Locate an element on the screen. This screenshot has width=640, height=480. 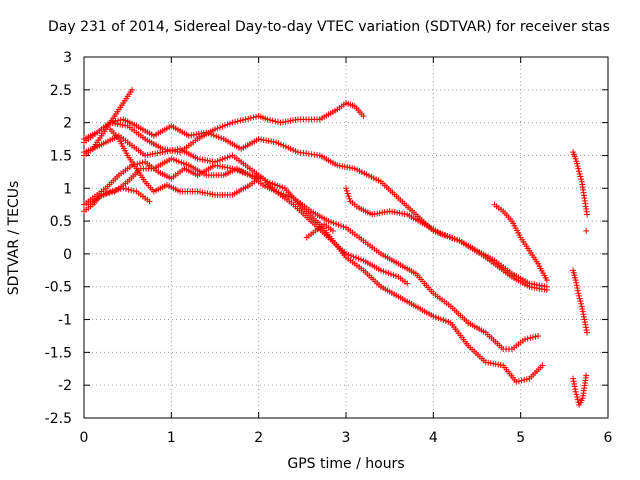
y-tick-label: 1 is located at coordinates (67, 189).